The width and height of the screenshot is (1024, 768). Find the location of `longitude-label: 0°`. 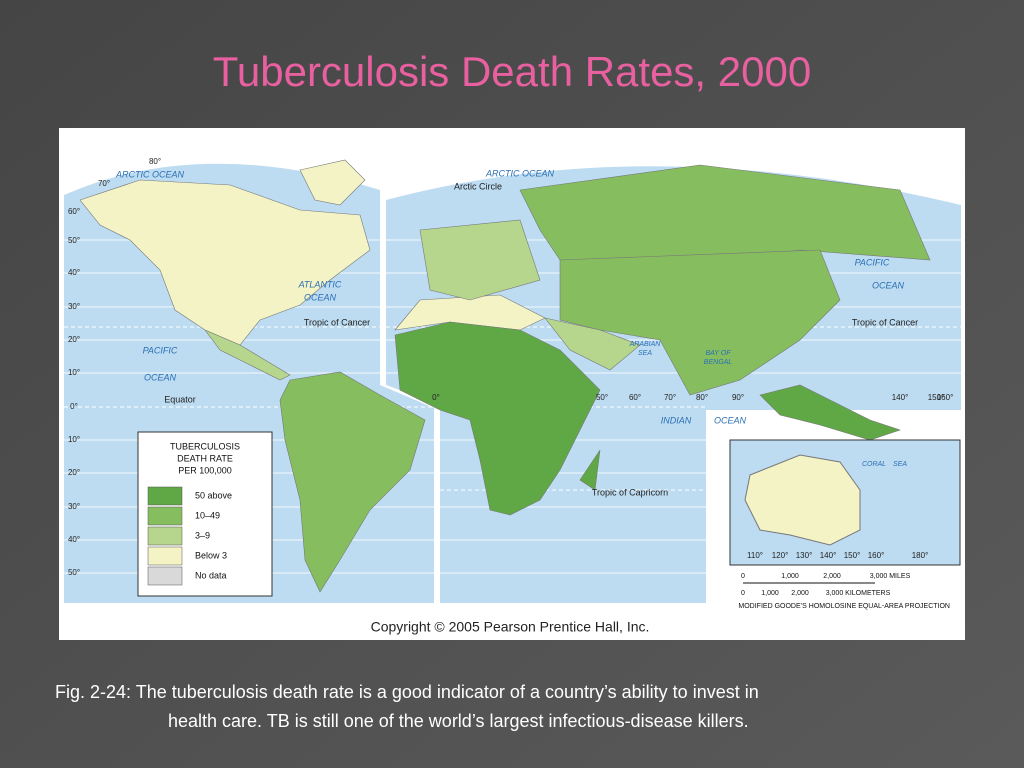

longitude-label: 0° is located at coordinates (436, 397).